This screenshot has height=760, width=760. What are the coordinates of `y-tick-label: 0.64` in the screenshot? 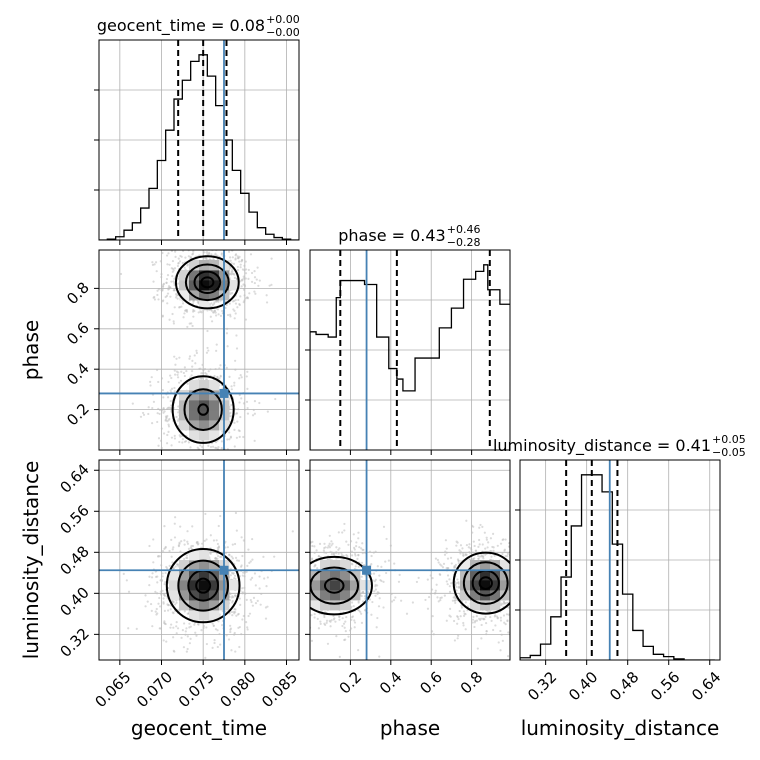 It's located at (74, 478).